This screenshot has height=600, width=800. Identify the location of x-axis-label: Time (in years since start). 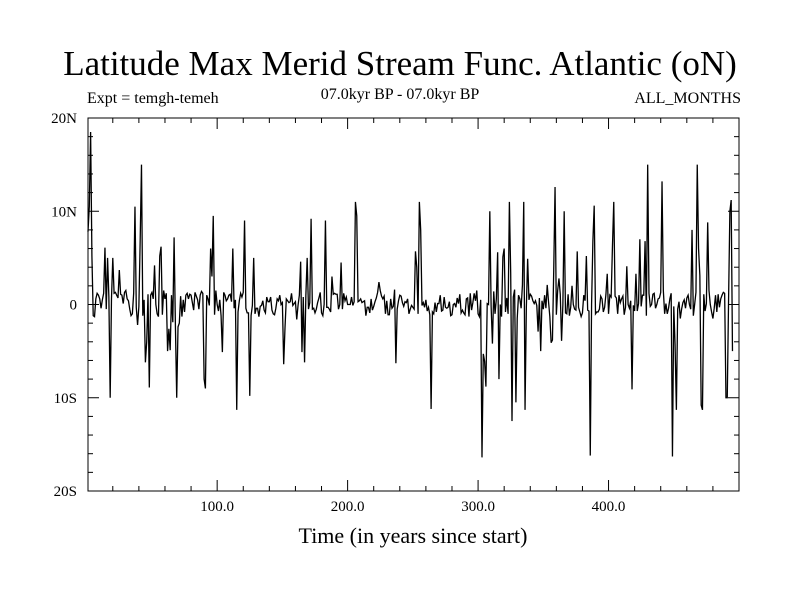
(413, 535).